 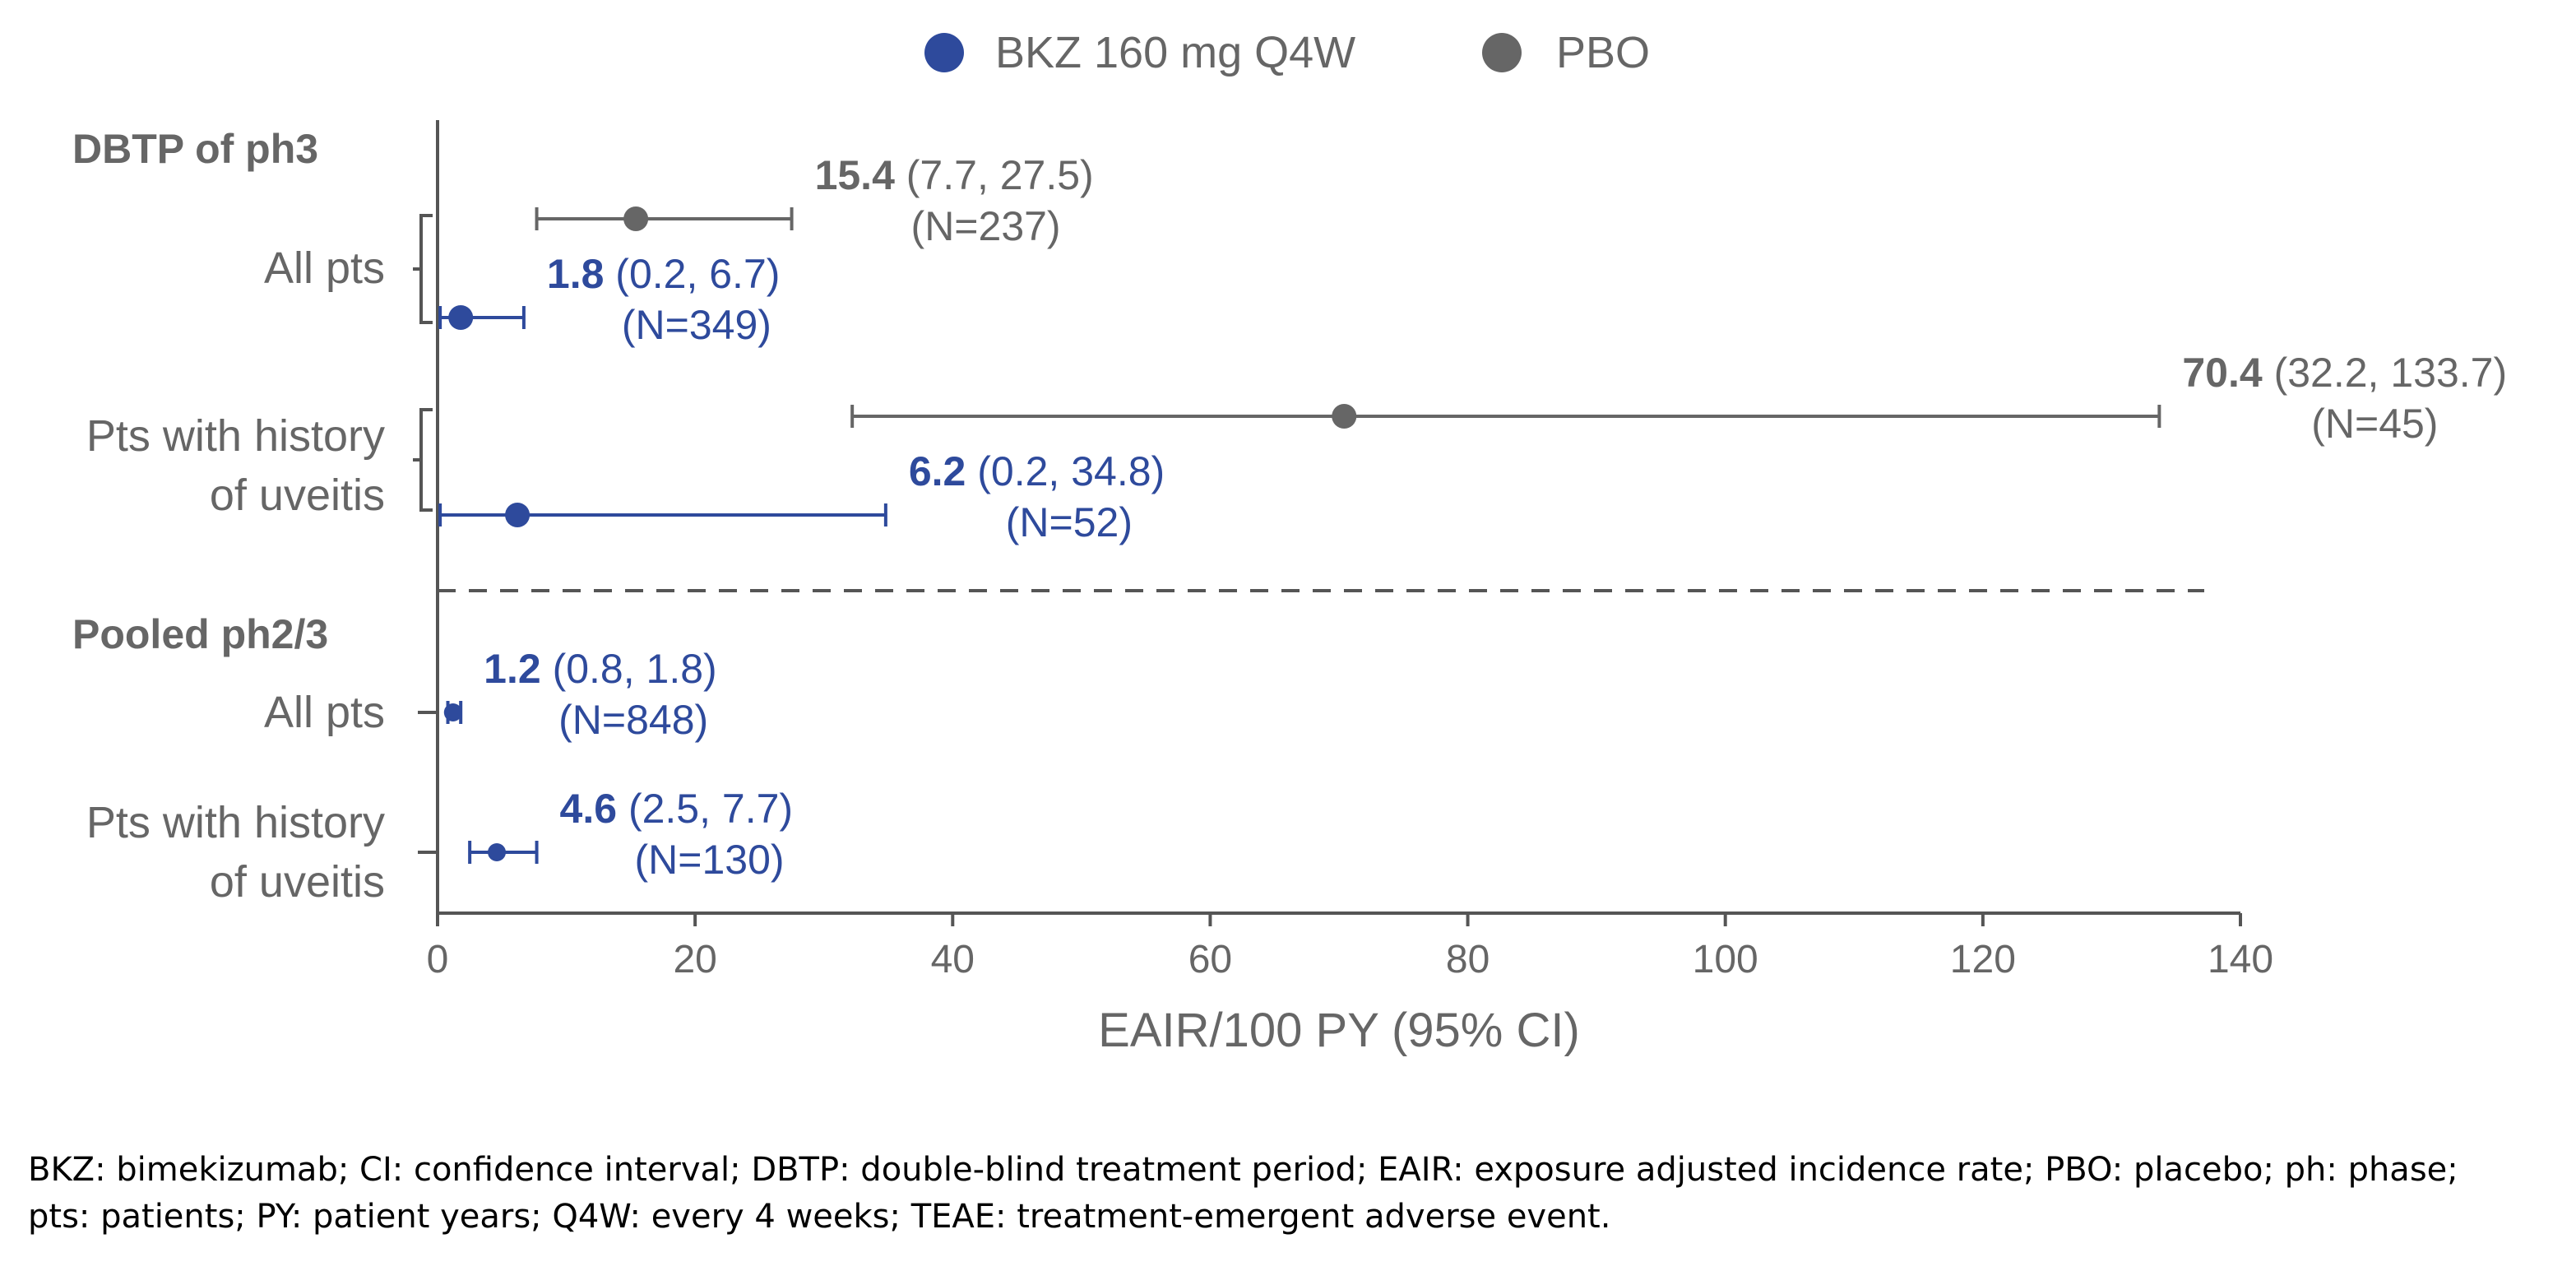 I want to click on x-tick-label: 120, so click(x=1983, y=959).